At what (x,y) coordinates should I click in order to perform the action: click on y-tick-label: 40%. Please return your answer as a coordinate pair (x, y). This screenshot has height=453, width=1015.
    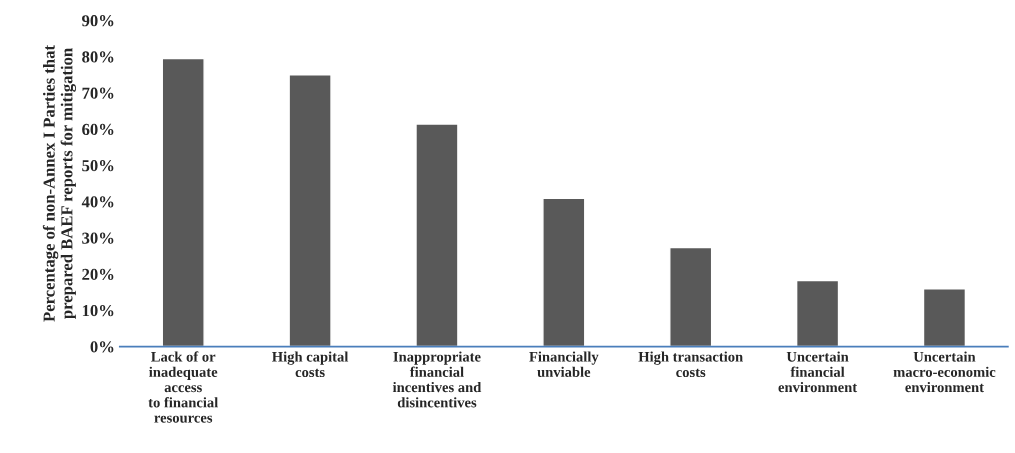
    Looking at the image, I should click on (97, 202).